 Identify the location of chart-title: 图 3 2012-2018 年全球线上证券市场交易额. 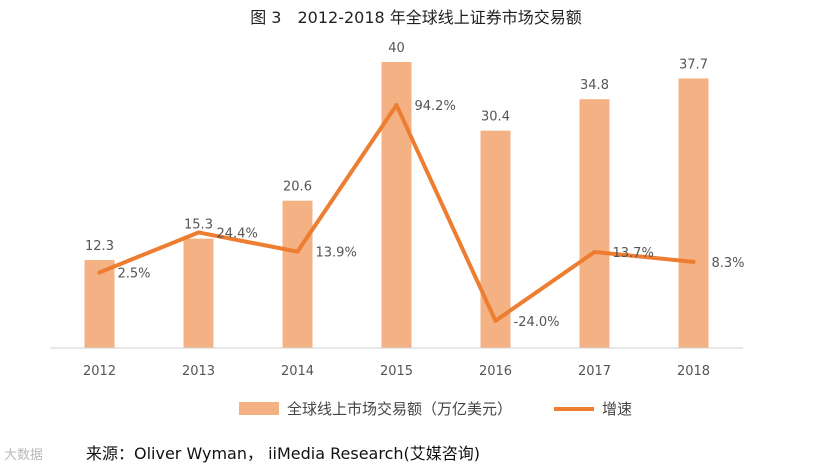
(416, 17).